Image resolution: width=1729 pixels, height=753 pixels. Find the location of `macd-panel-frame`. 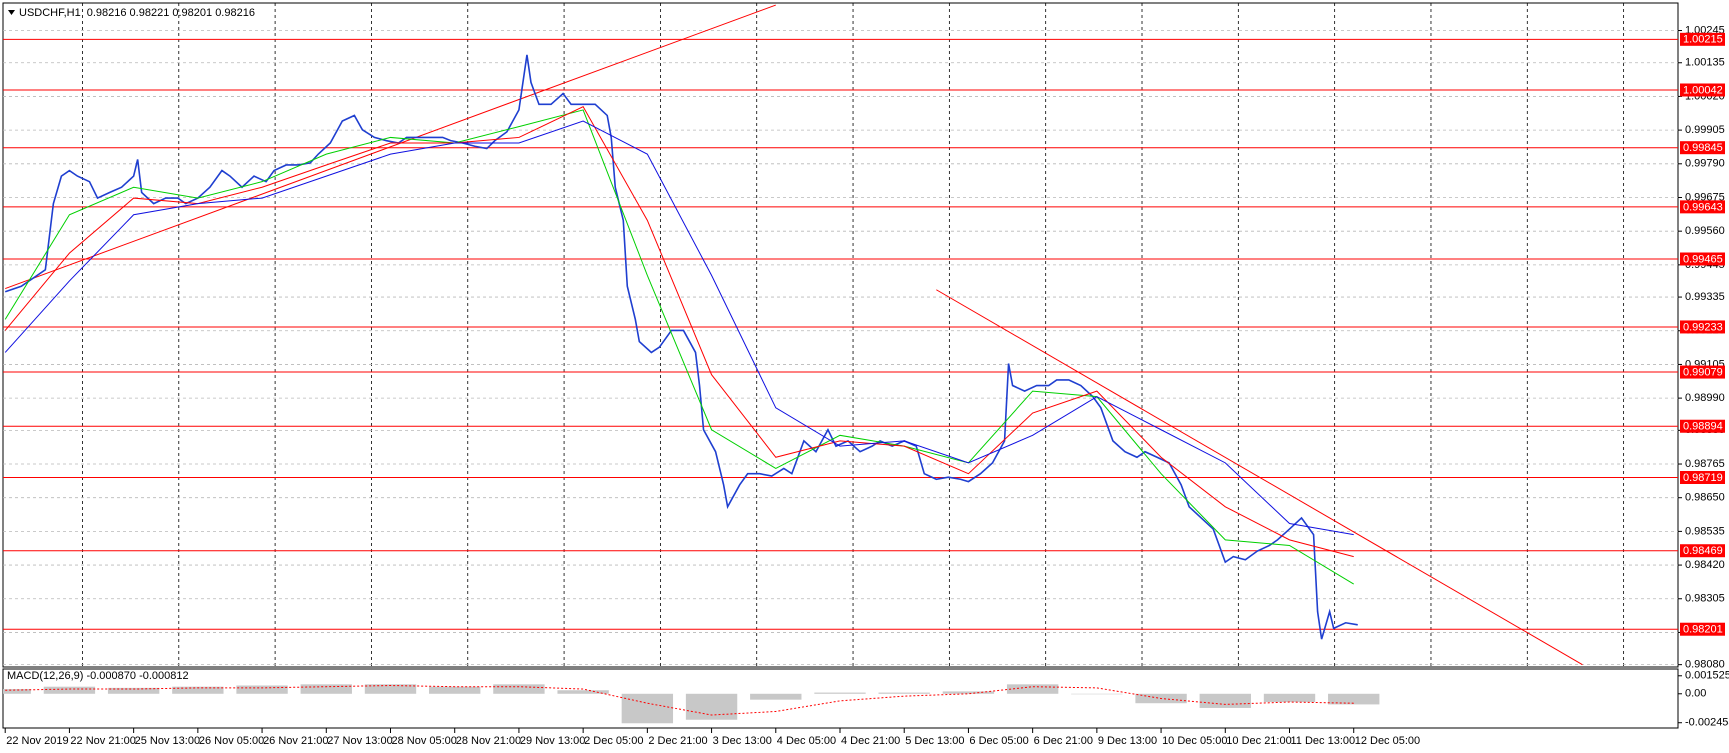

macd-panel-frame is located at coordinates (840, 698).